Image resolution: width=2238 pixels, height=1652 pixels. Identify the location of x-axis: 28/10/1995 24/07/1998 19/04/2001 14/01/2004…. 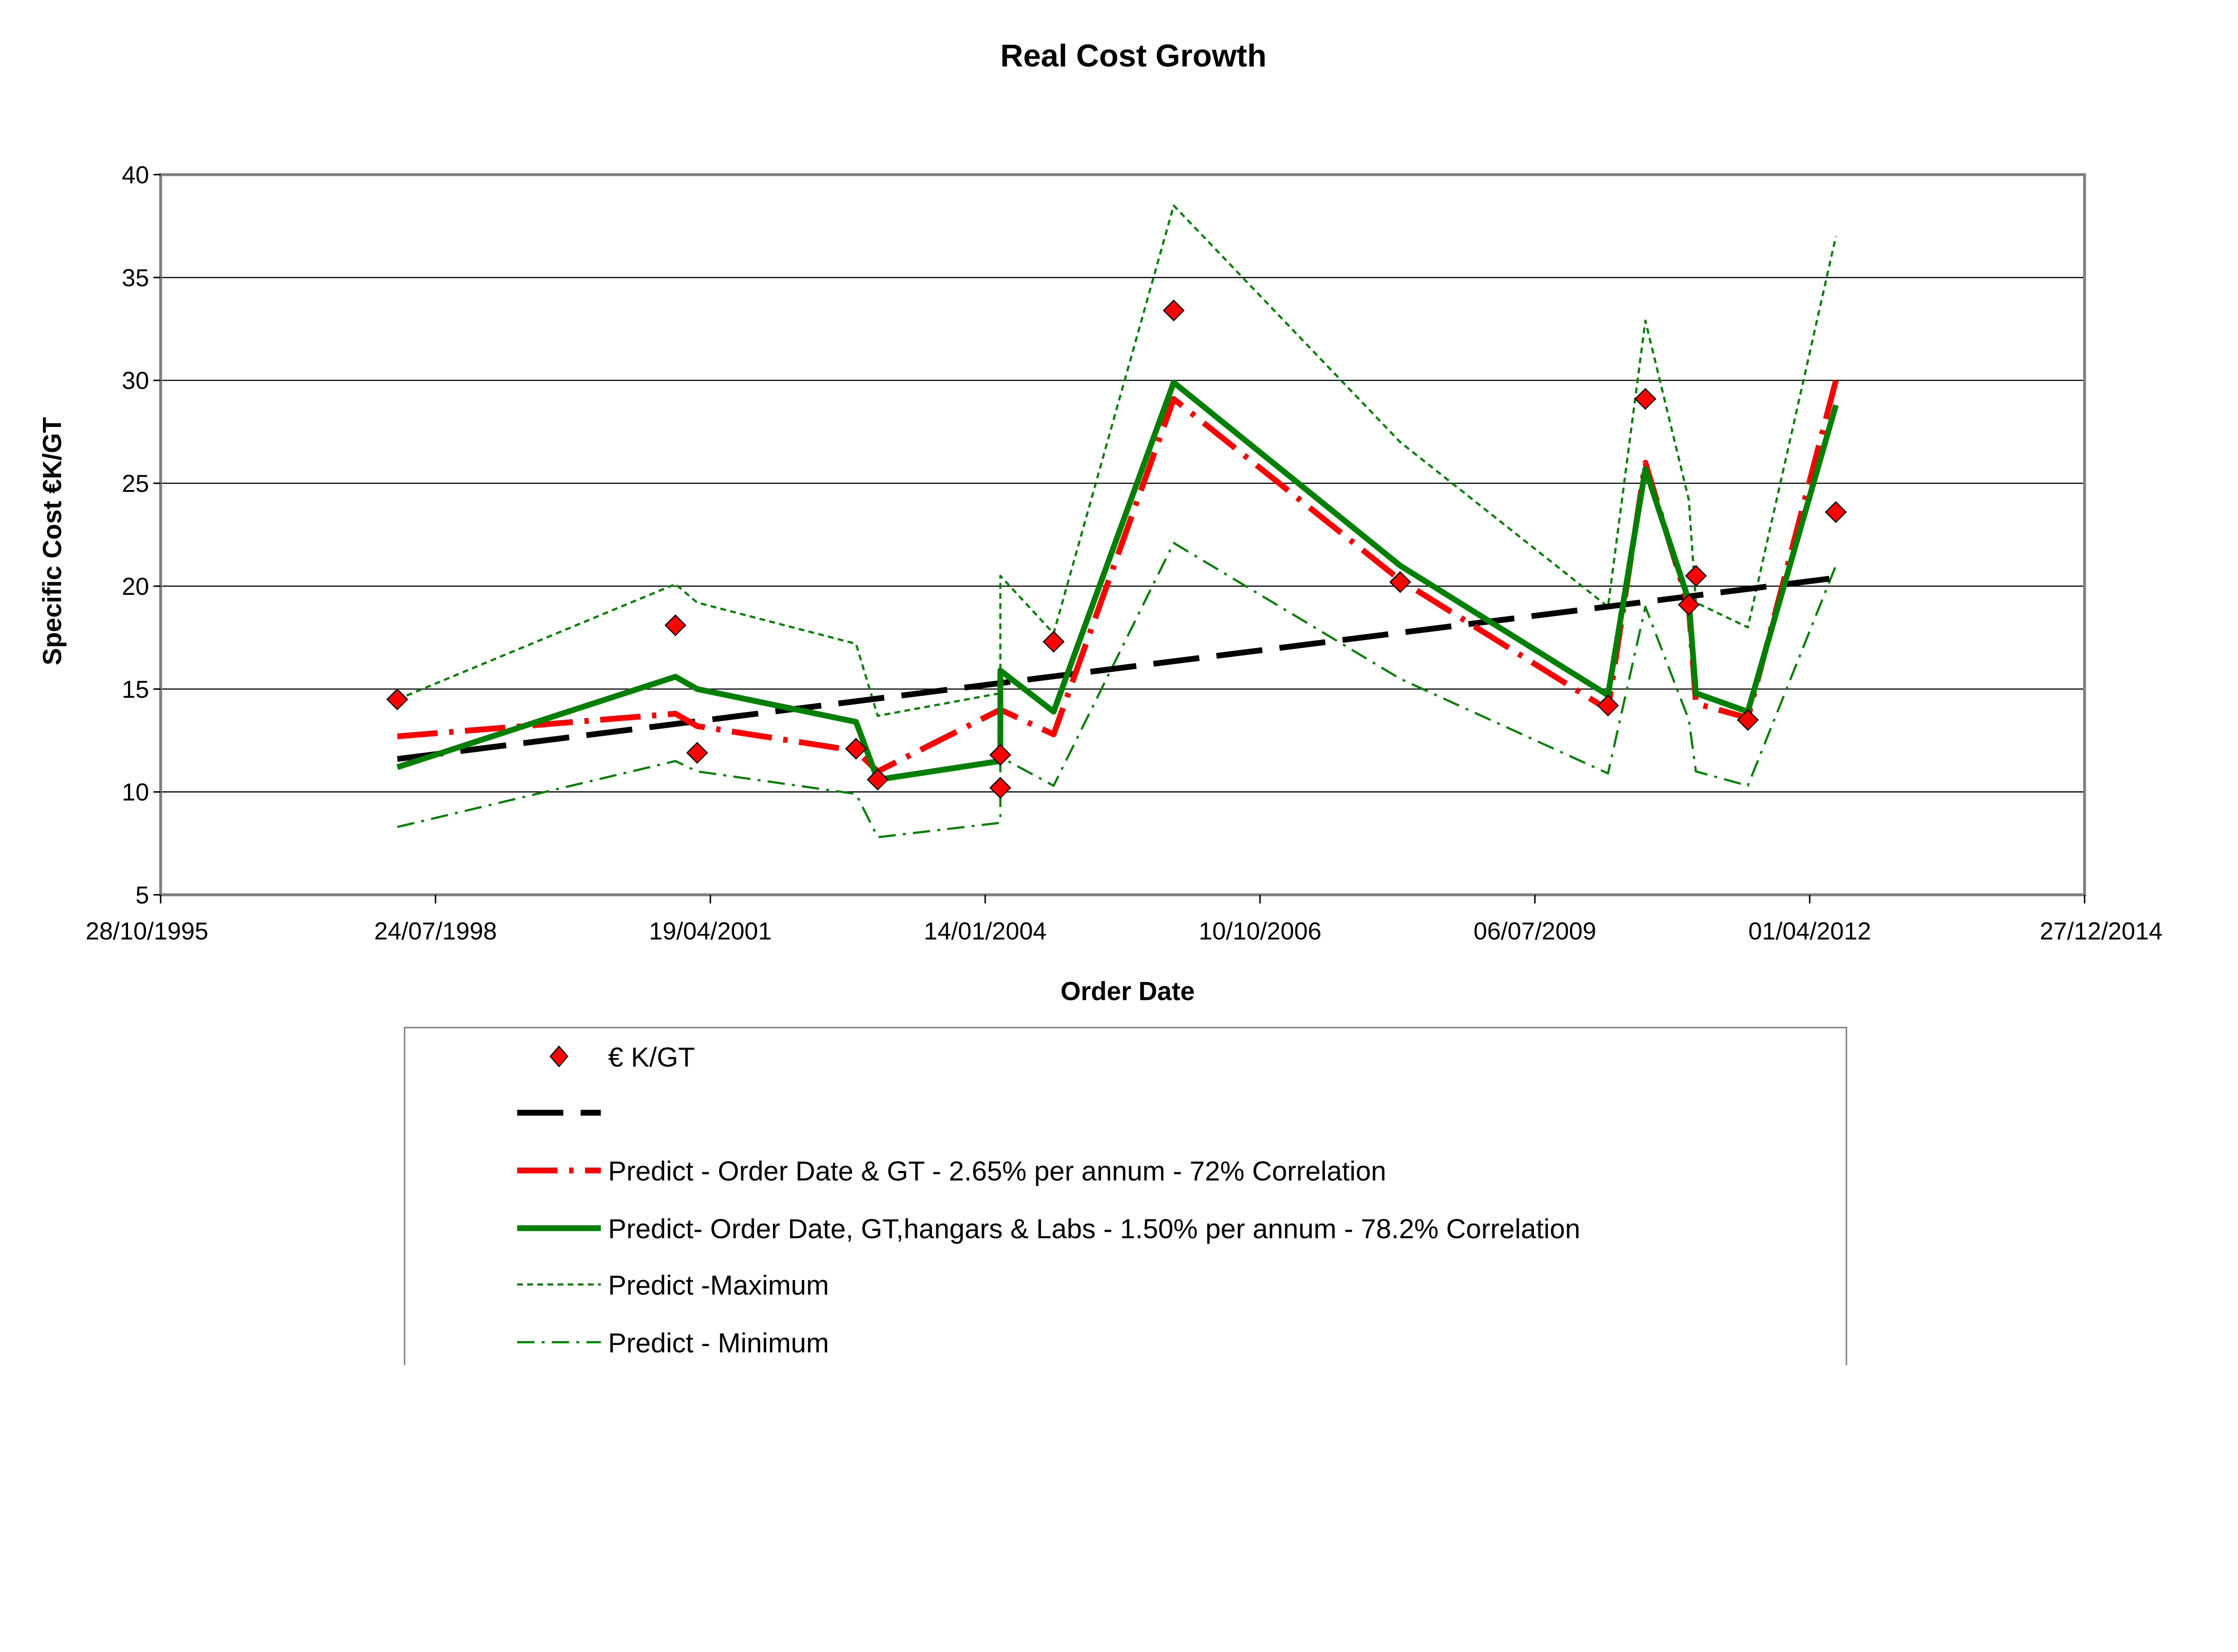
(1123, 920).